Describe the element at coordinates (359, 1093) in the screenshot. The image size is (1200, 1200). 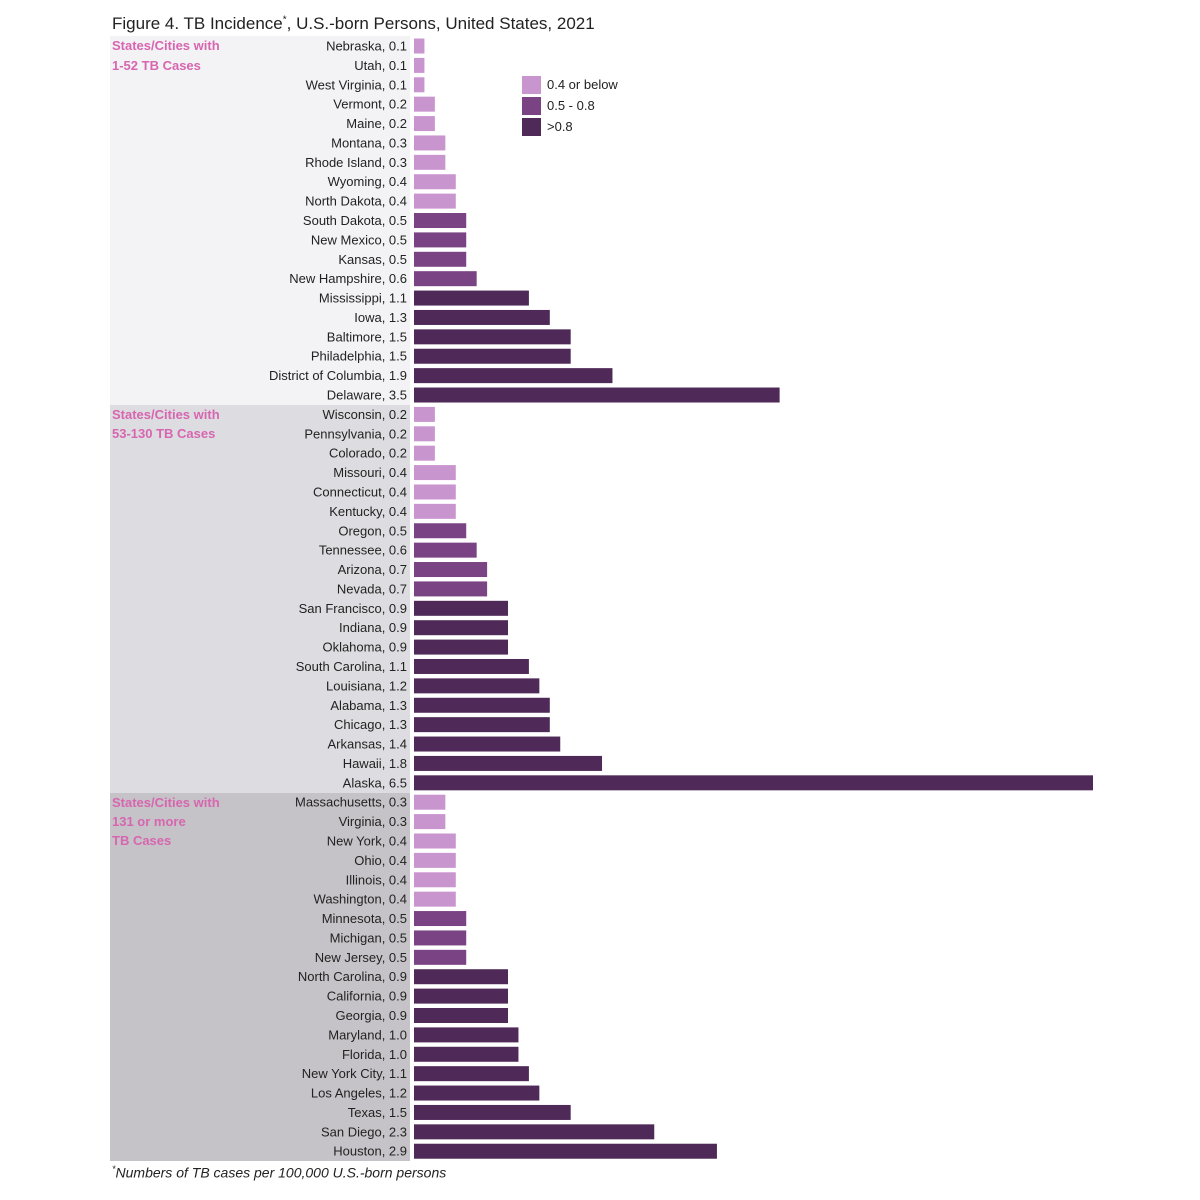
I see `bar-label: Los Angeles, 1.2` at that location.